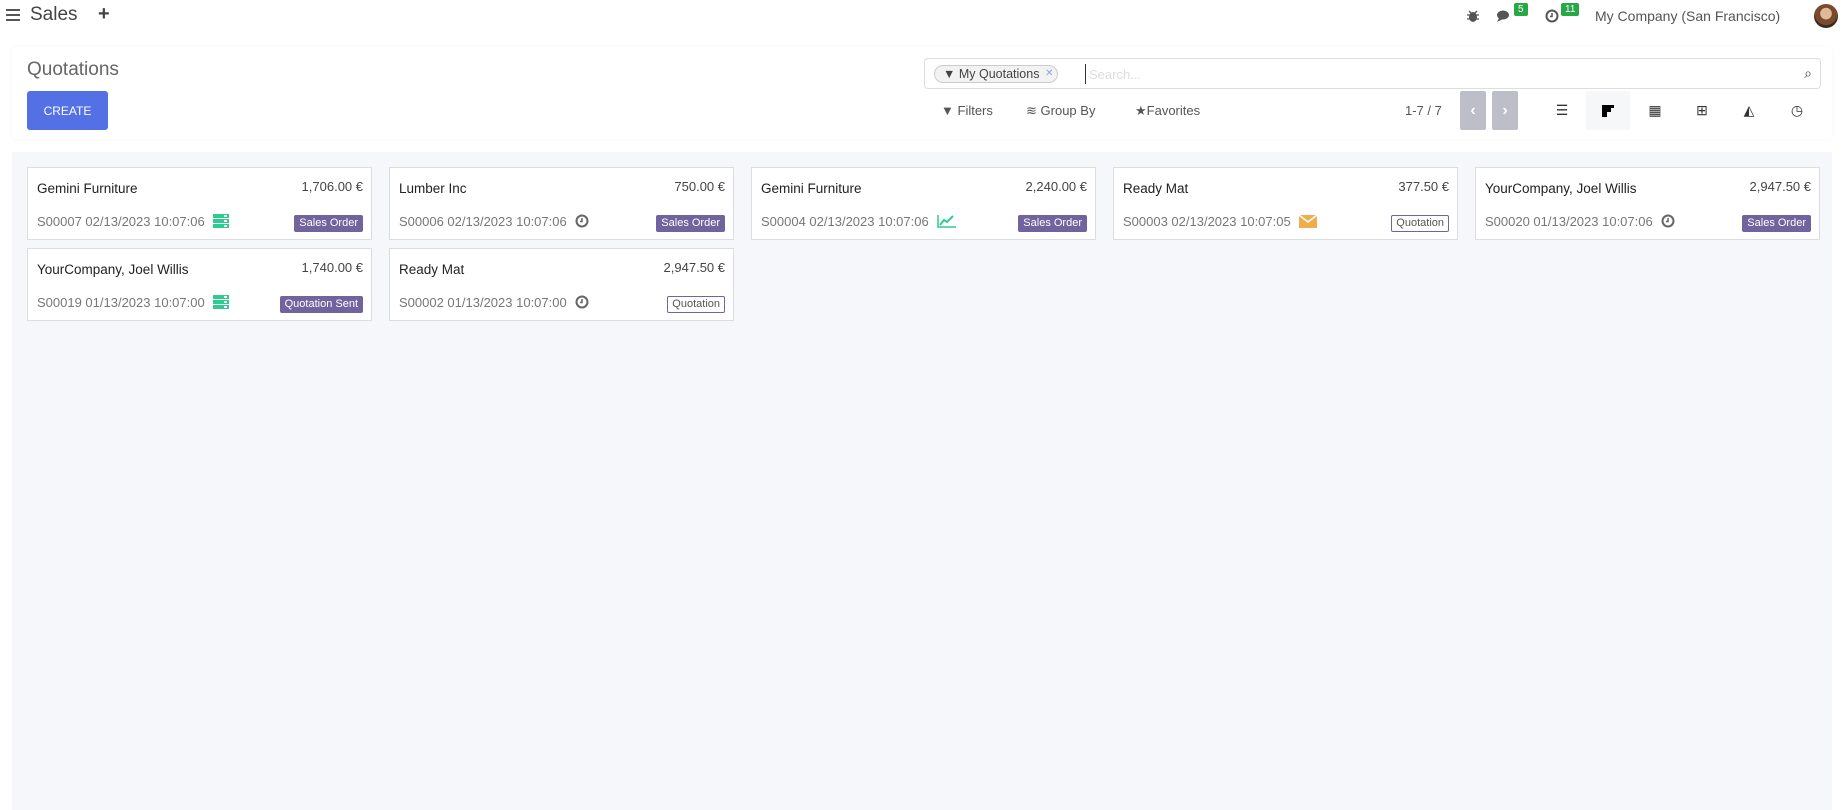  I want to click on calendar-icon: ▦, so click(1655, 110).